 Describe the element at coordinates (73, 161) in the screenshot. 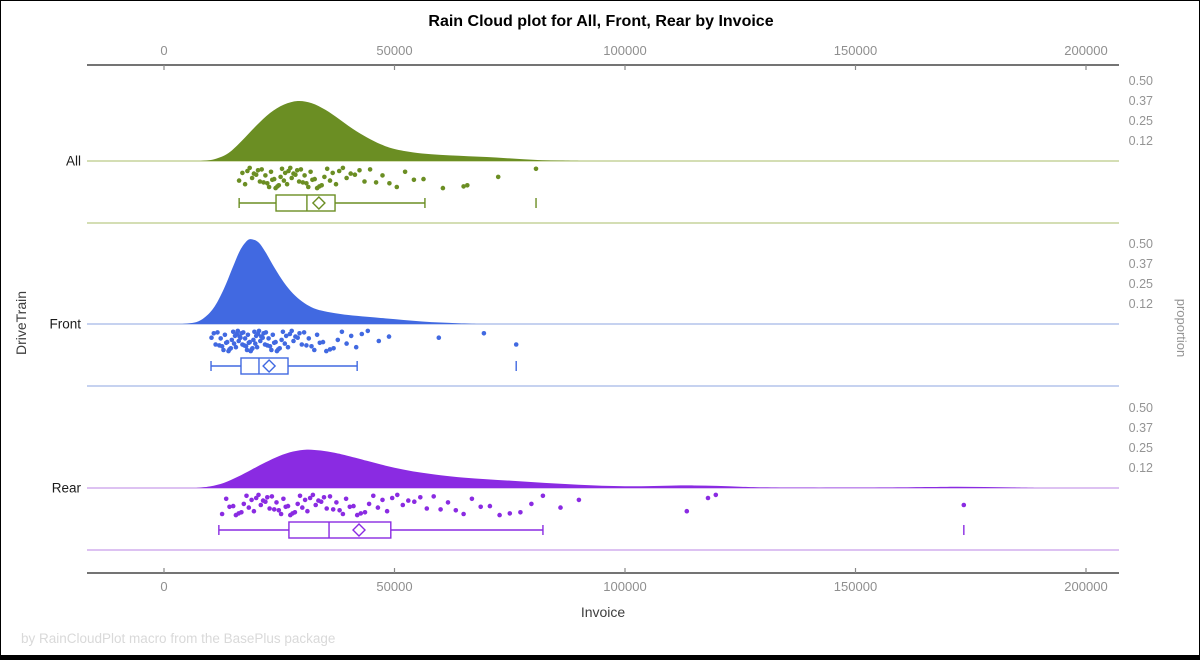

I see `category-label-all: All` at that location.